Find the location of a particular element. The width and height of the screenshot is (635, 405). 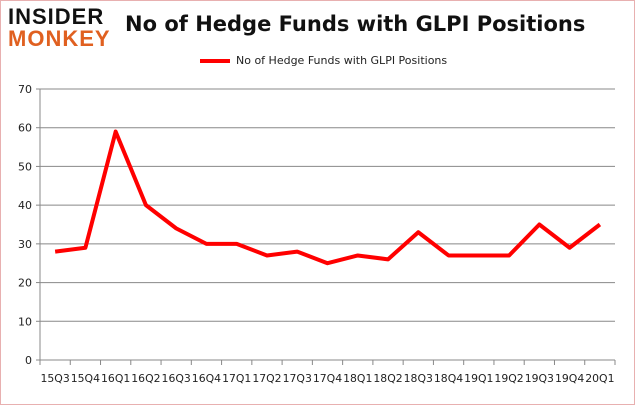

x-tick-label: 17Q3 is located at coordinates (297, 379).